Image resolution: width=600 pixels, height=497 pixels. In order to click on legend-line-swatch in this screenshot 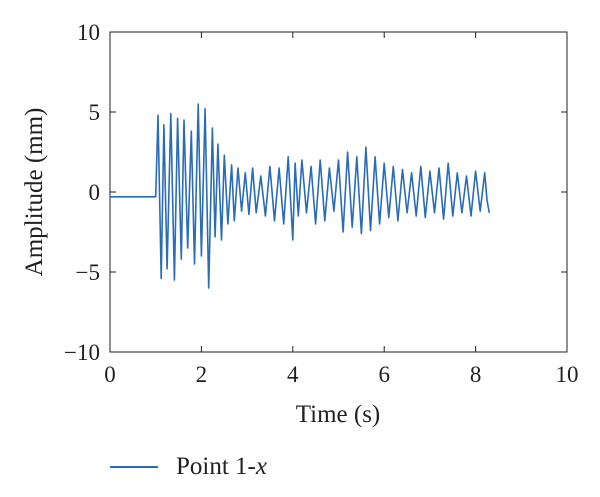, I will do `click(134, 467)`.